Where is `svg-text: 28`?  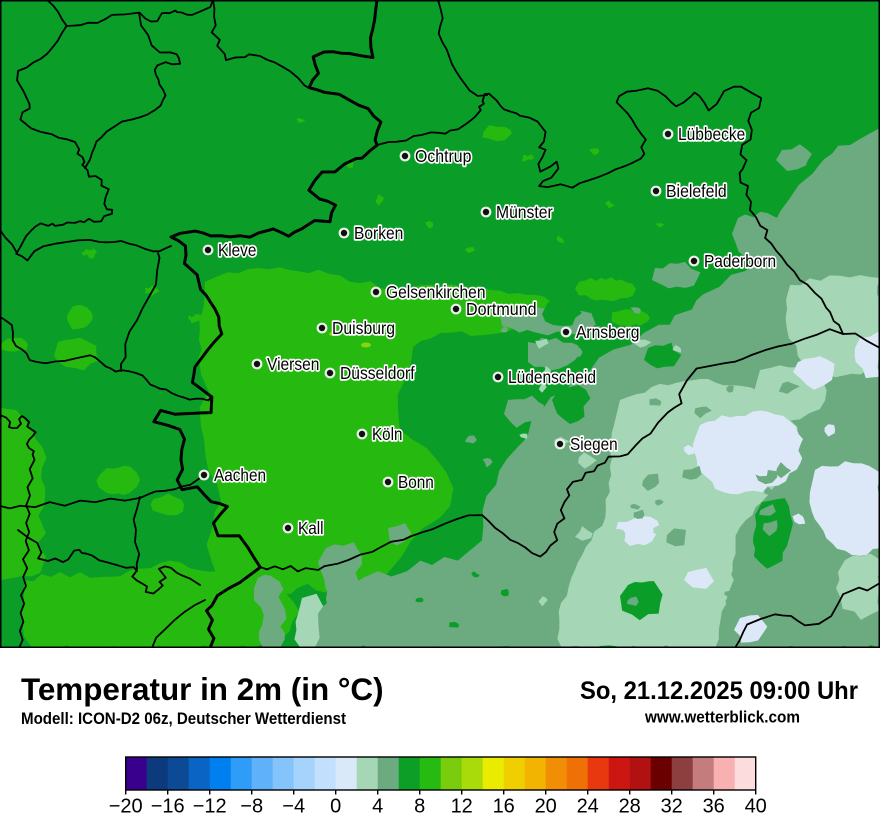 svg-text: 28 is located at coordinates (630, 807).